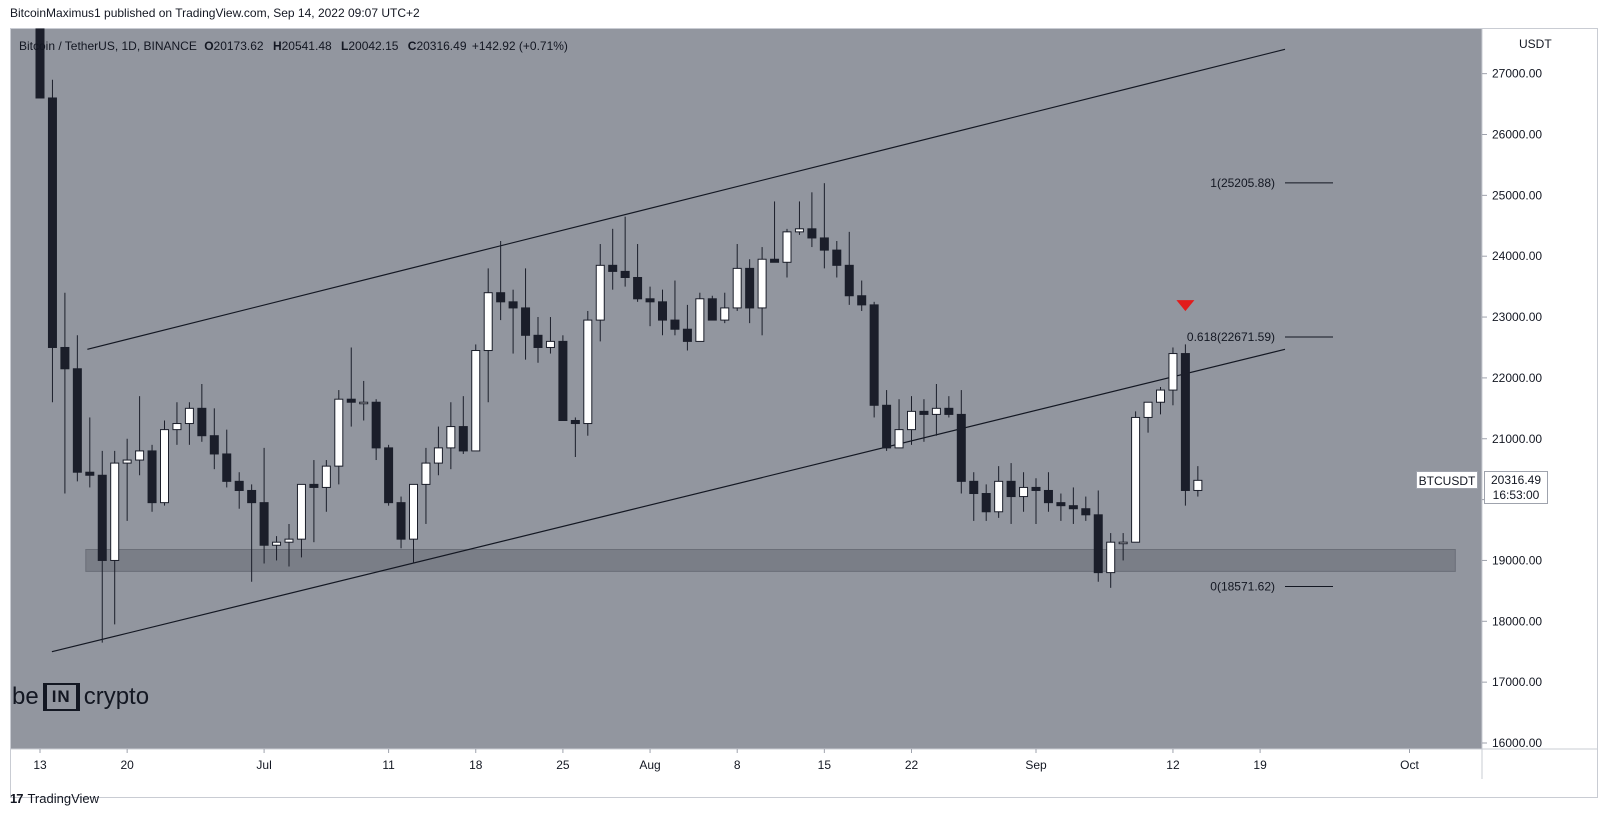 This screenshot has height=837, width=1604. What do you see at coordinates (770, 560) in the screenshot?
I see `support-zone` at bounding box center [770, 560].